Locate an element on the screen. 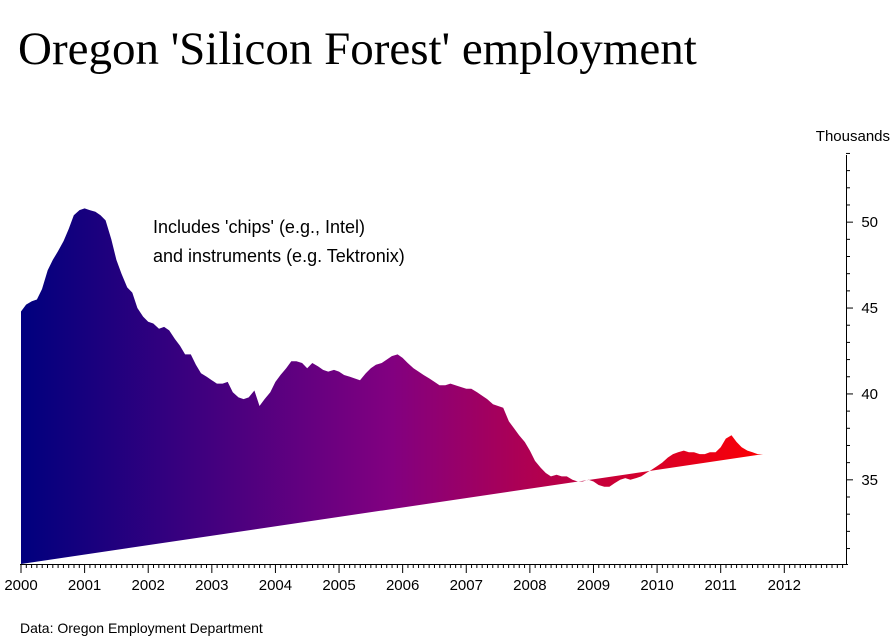 This screenshot has width=892, height=643. annotation-line-1: Includes 'chips' (e.g., Intel) is located at coordinates (259, 227).